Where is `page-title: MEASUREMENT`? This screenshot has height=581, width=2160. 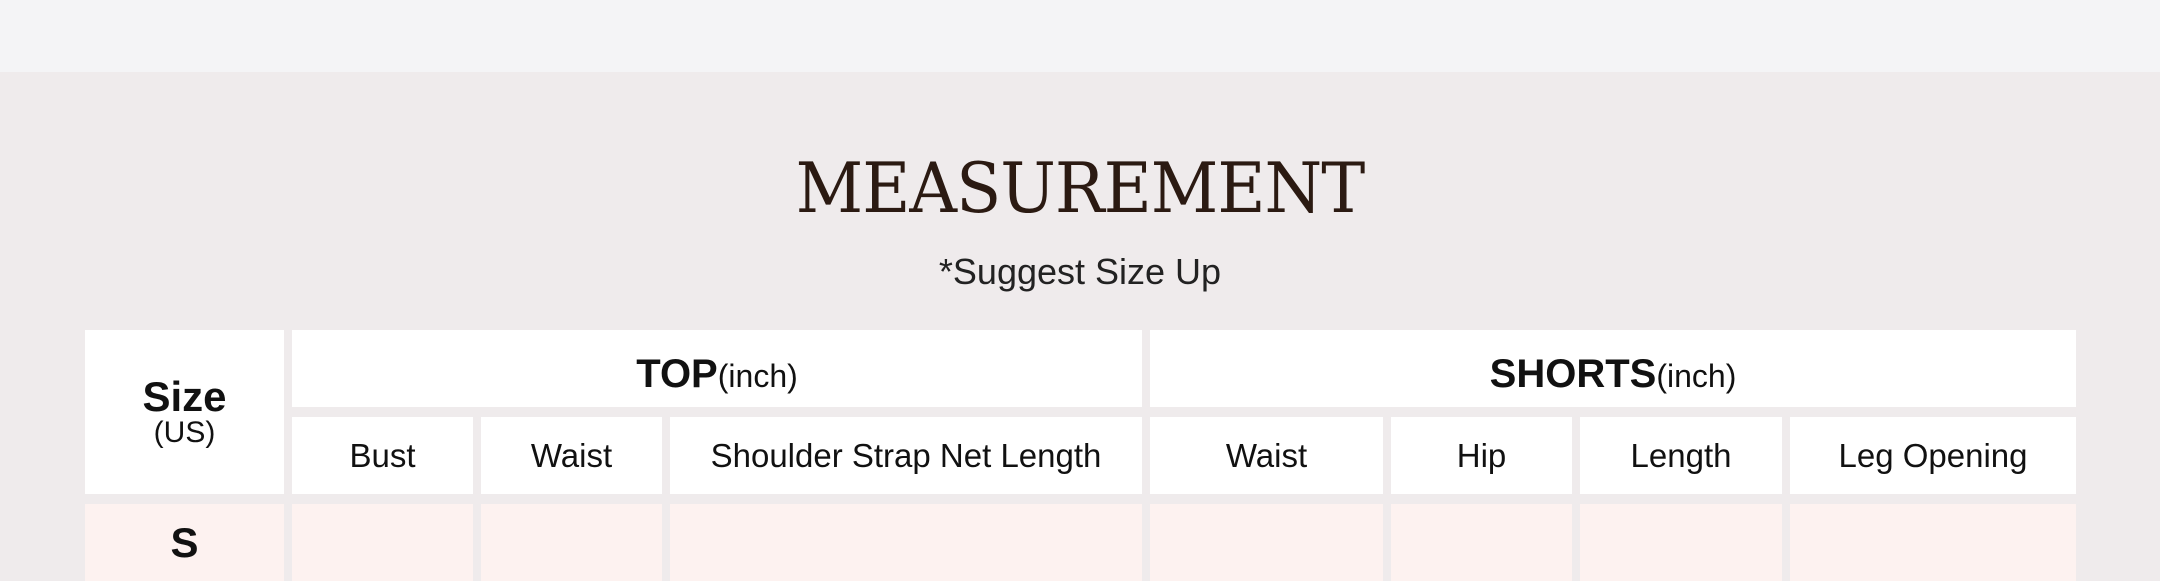
page-title: MEASUREMENT is located at coordinates (1080, 188).